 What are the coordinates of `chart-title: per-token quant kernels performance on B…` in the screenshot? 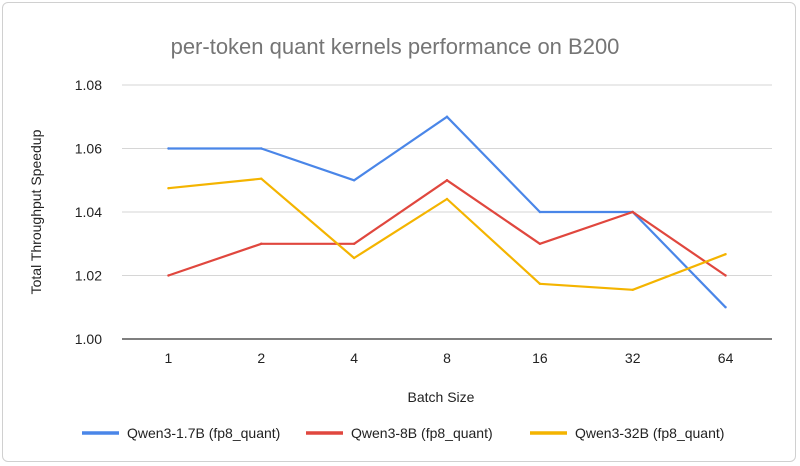 It's located at (395, 46).